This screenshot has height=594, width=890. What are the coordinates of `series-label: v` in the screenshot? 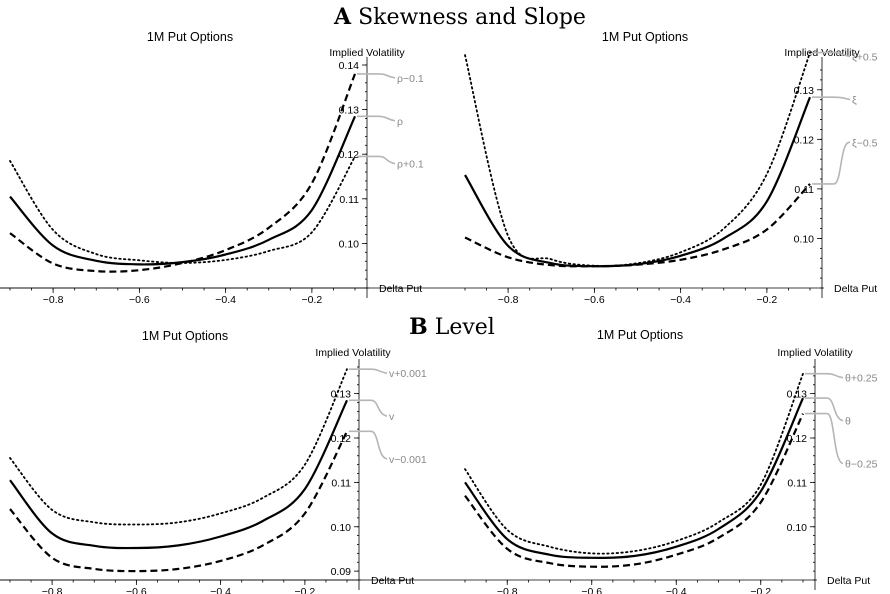 It's located at (392, 417).